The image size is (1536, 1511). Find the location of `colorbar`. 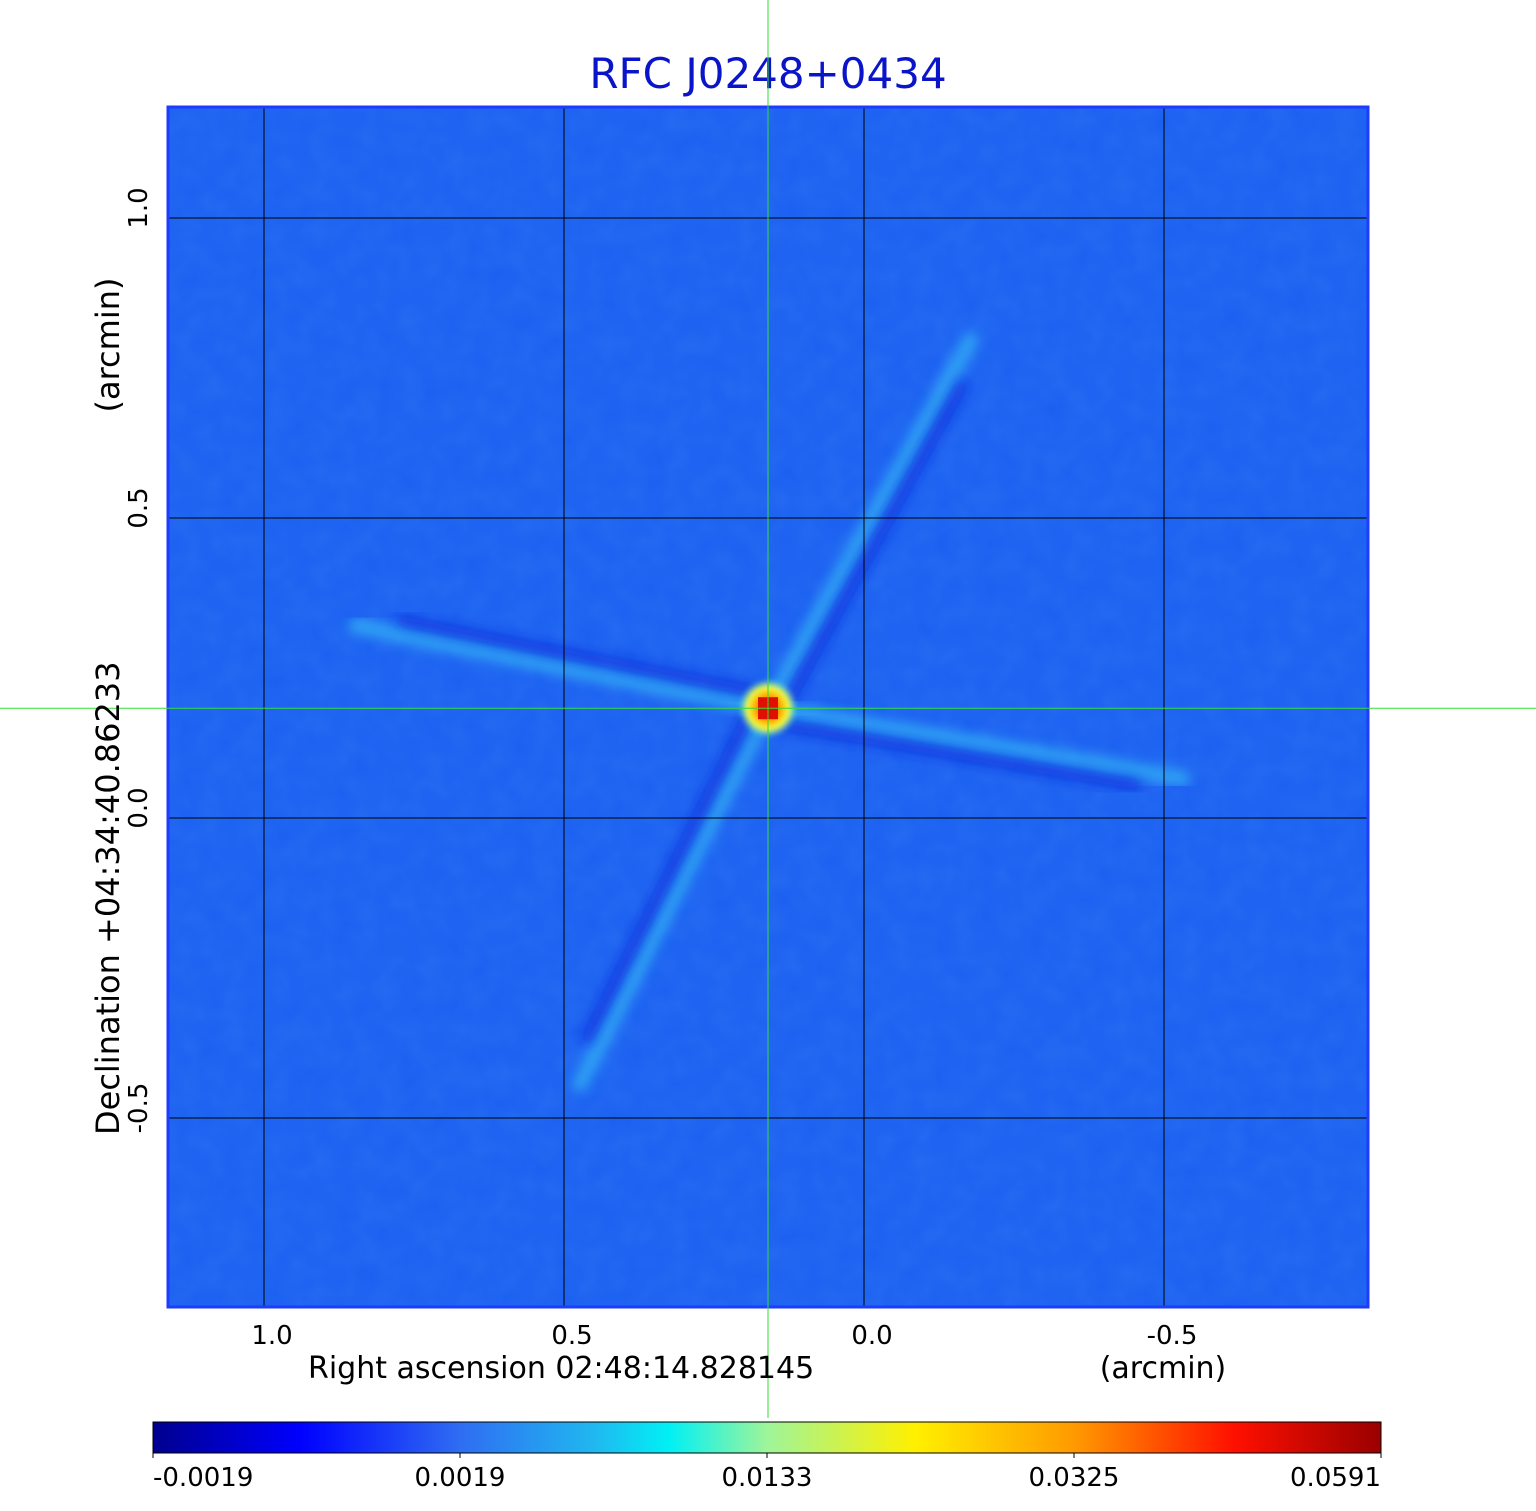

colorbar is located at coordinates (767, 1437).